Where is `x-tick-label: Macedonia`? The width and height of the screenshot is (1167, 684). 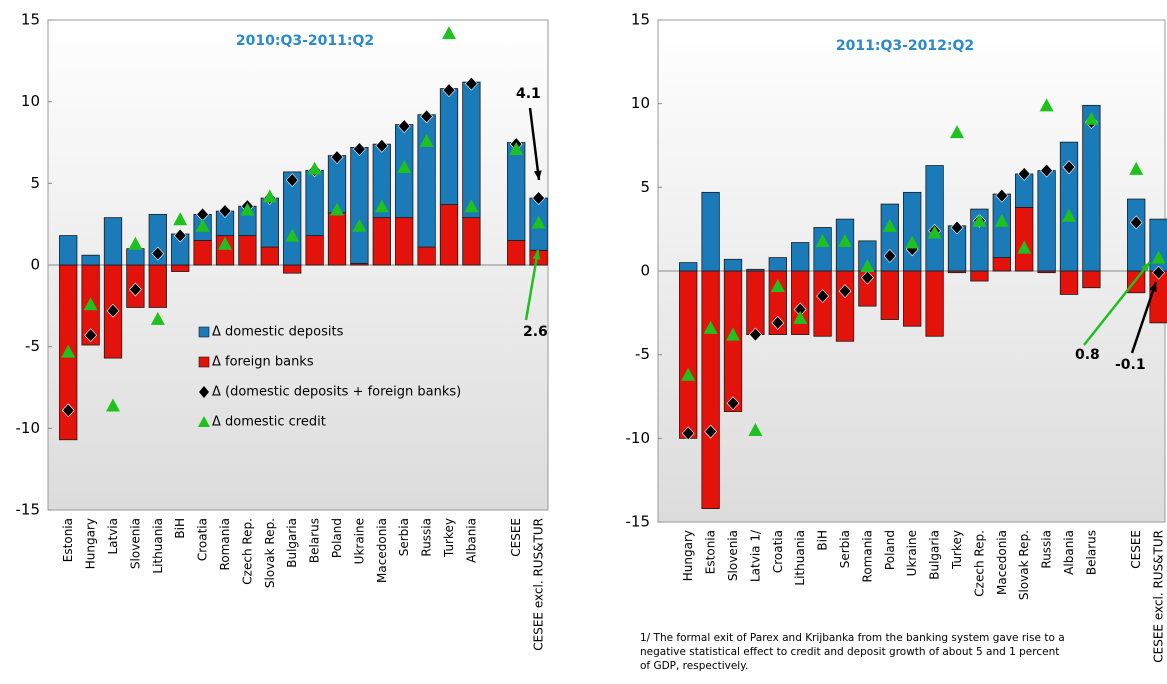 x-tick-label: Macedonia is located at coordinates (382, 550).